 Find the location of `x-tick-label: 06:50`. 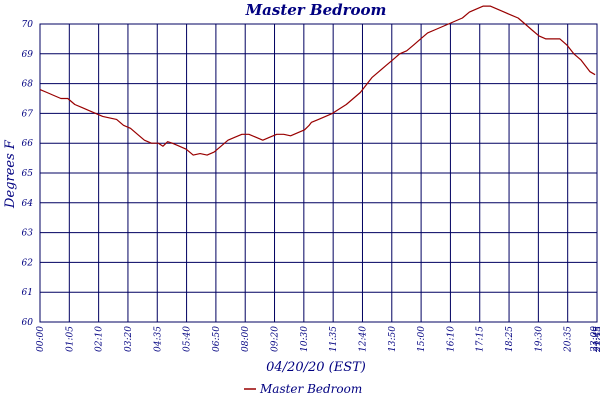

x-tick-label: 06:50 is located at coordinates (217, 339).